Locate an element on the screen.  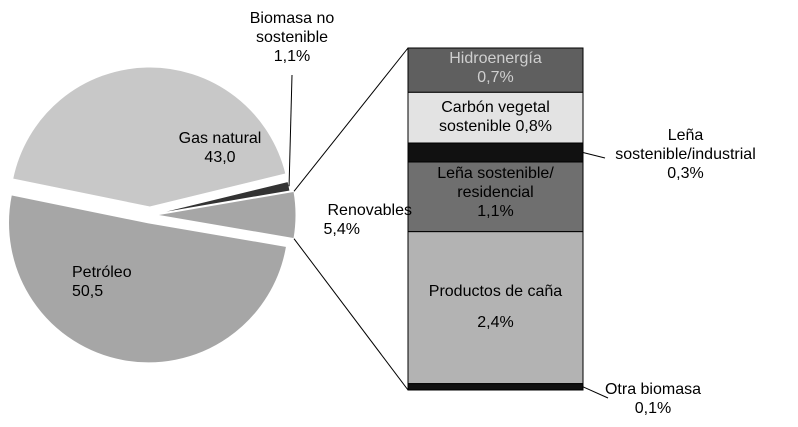
segment-label: Leña sostenible/ residencial 1,1% is located at coordinates (495, 192).